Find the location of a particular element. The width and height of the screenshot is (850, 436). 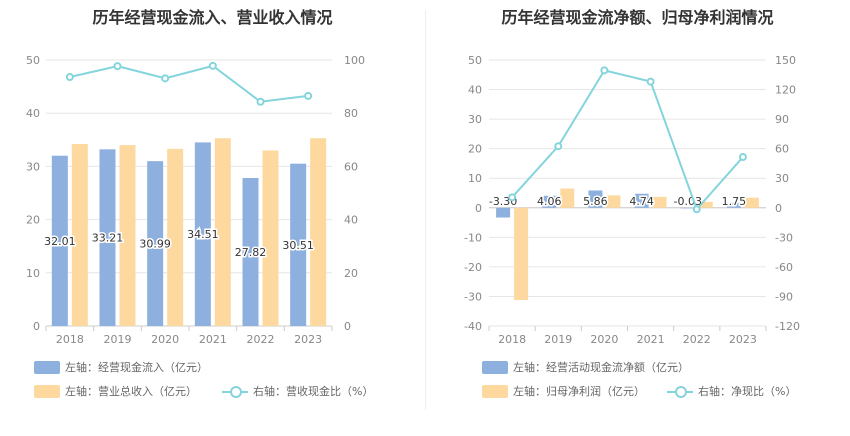

y-right-tick-label: 100 is located at coordinates (354, 60).